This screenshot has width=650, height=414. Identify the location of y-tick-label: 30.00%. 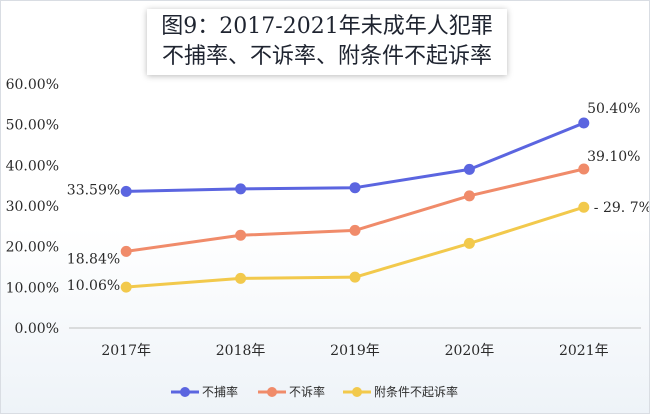
(32, 207).